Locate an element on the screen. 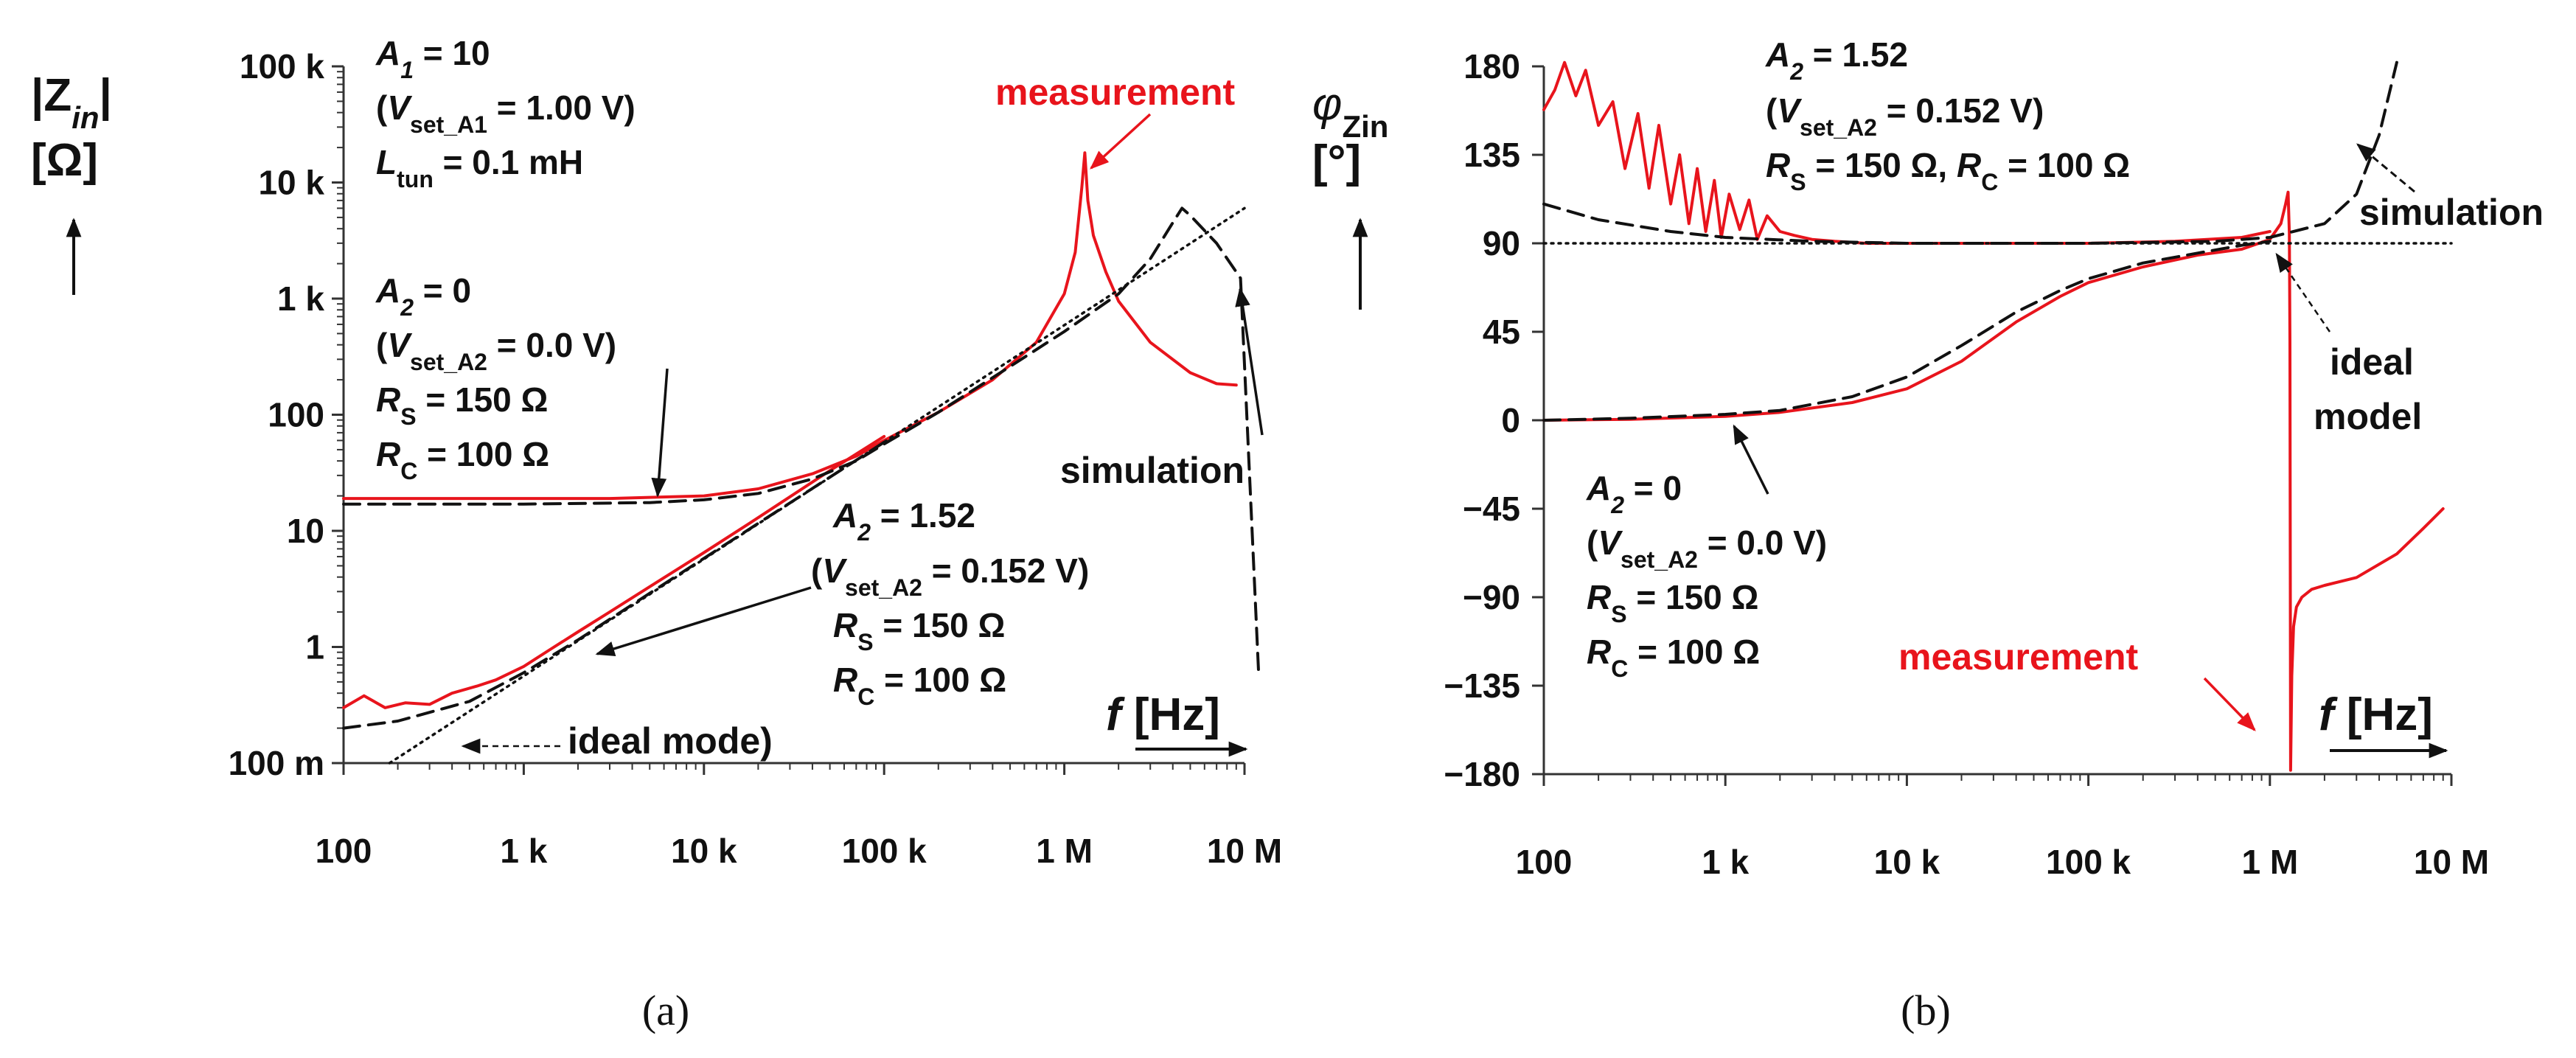 The width and height of the screenshot is (2576, 1058). panel-a-xtick-label-2: 10 k is located at coordinates (704, 851).